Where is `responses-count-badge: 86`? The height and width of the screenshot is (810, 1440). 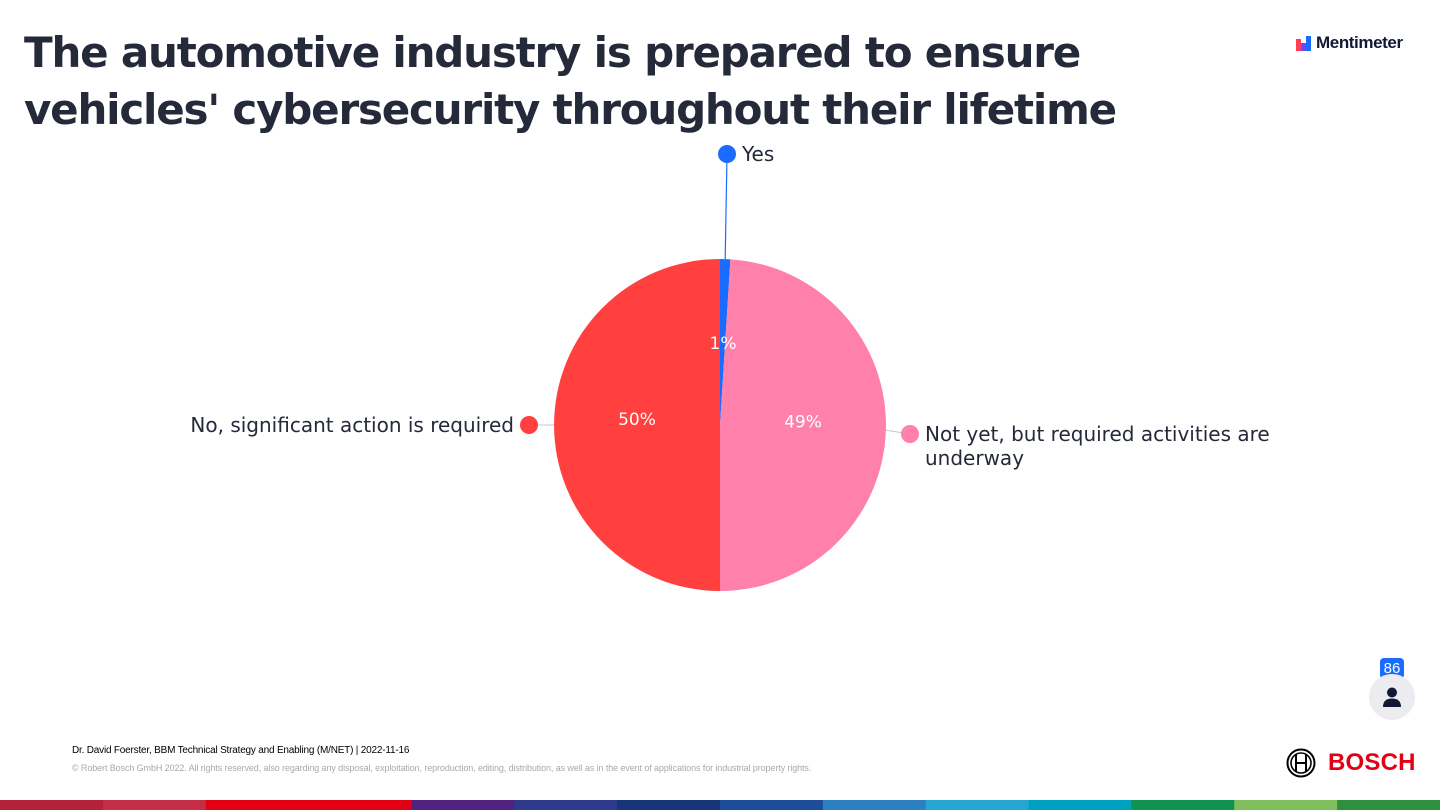
responses-count-badge: 86 is located at coordinates (1392, 668).